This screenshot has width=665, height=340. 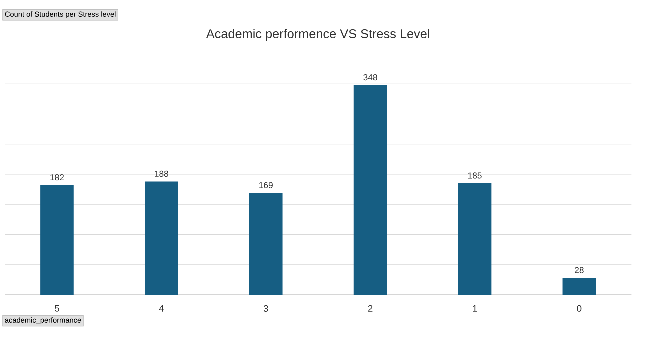 I want to click on chart-title: Academic performence VS Stress Level, so click(x=318, y=35).